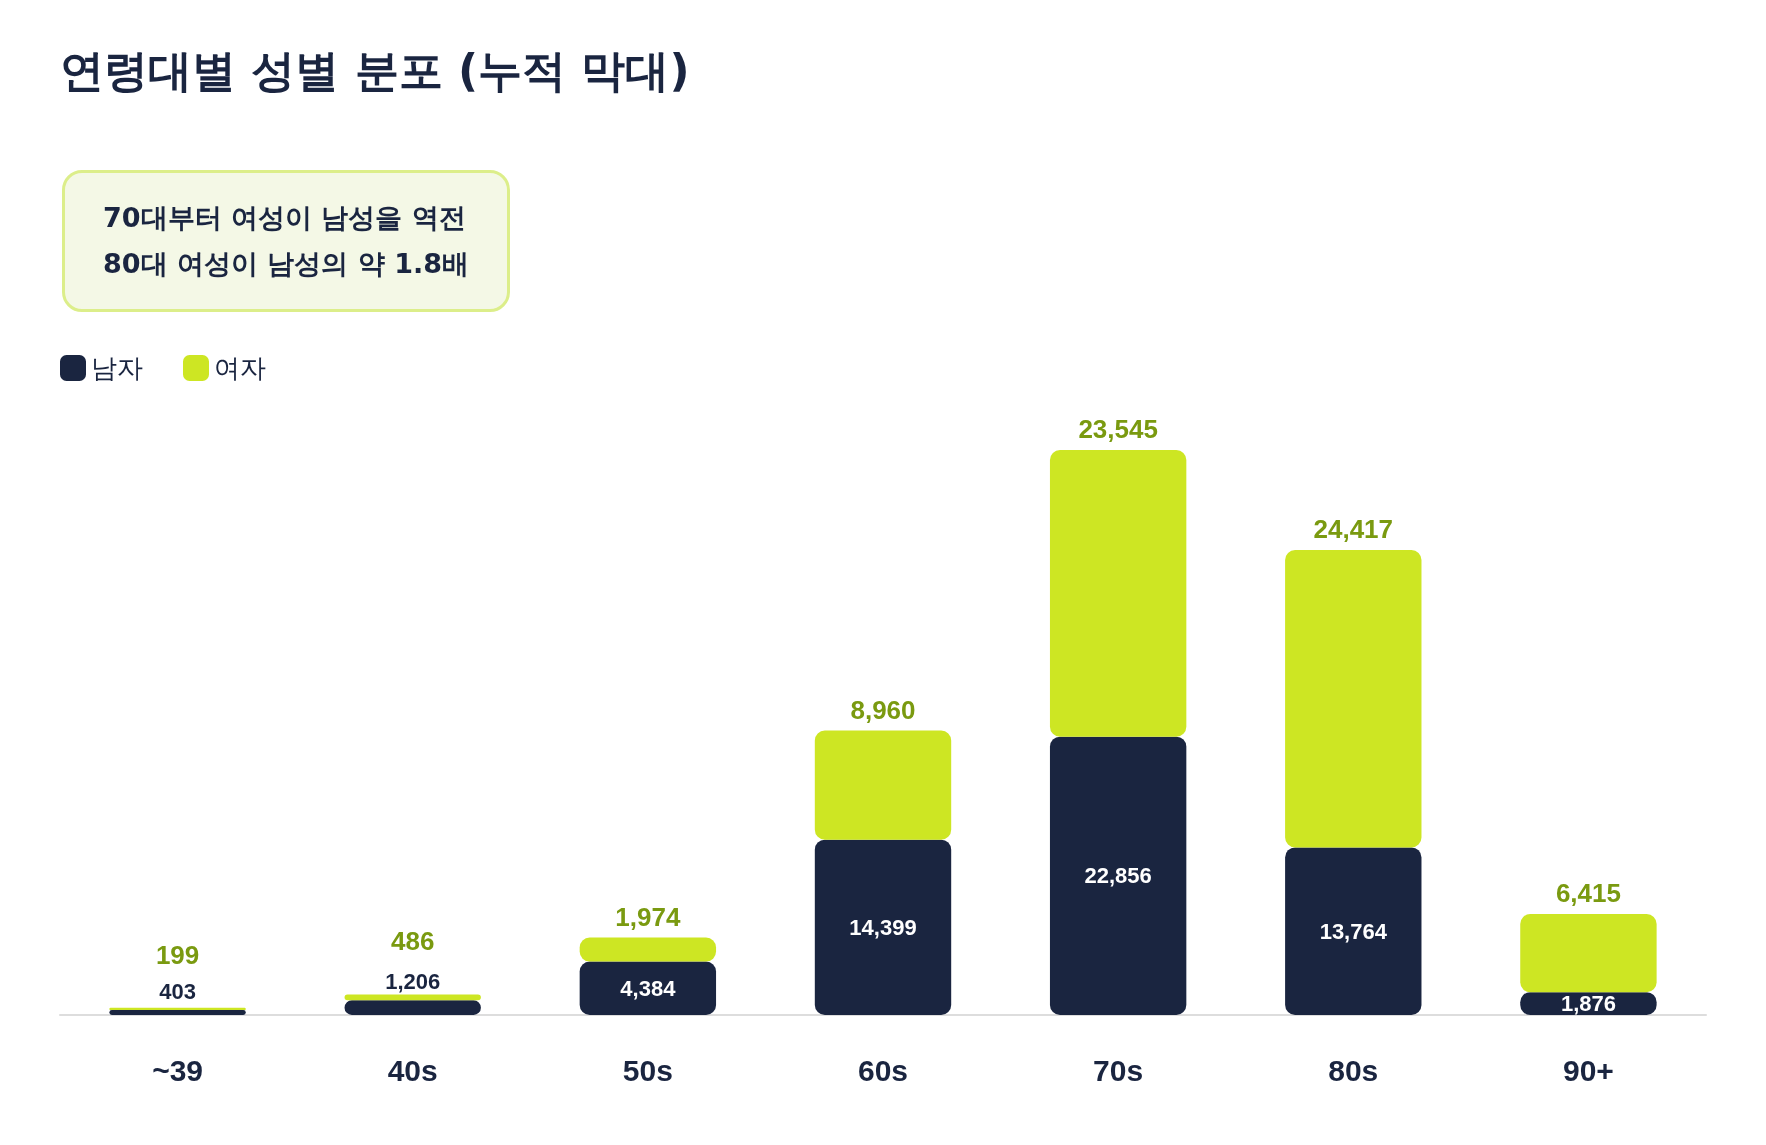  I want to click on data-label: 14,399, so click(883, 927).